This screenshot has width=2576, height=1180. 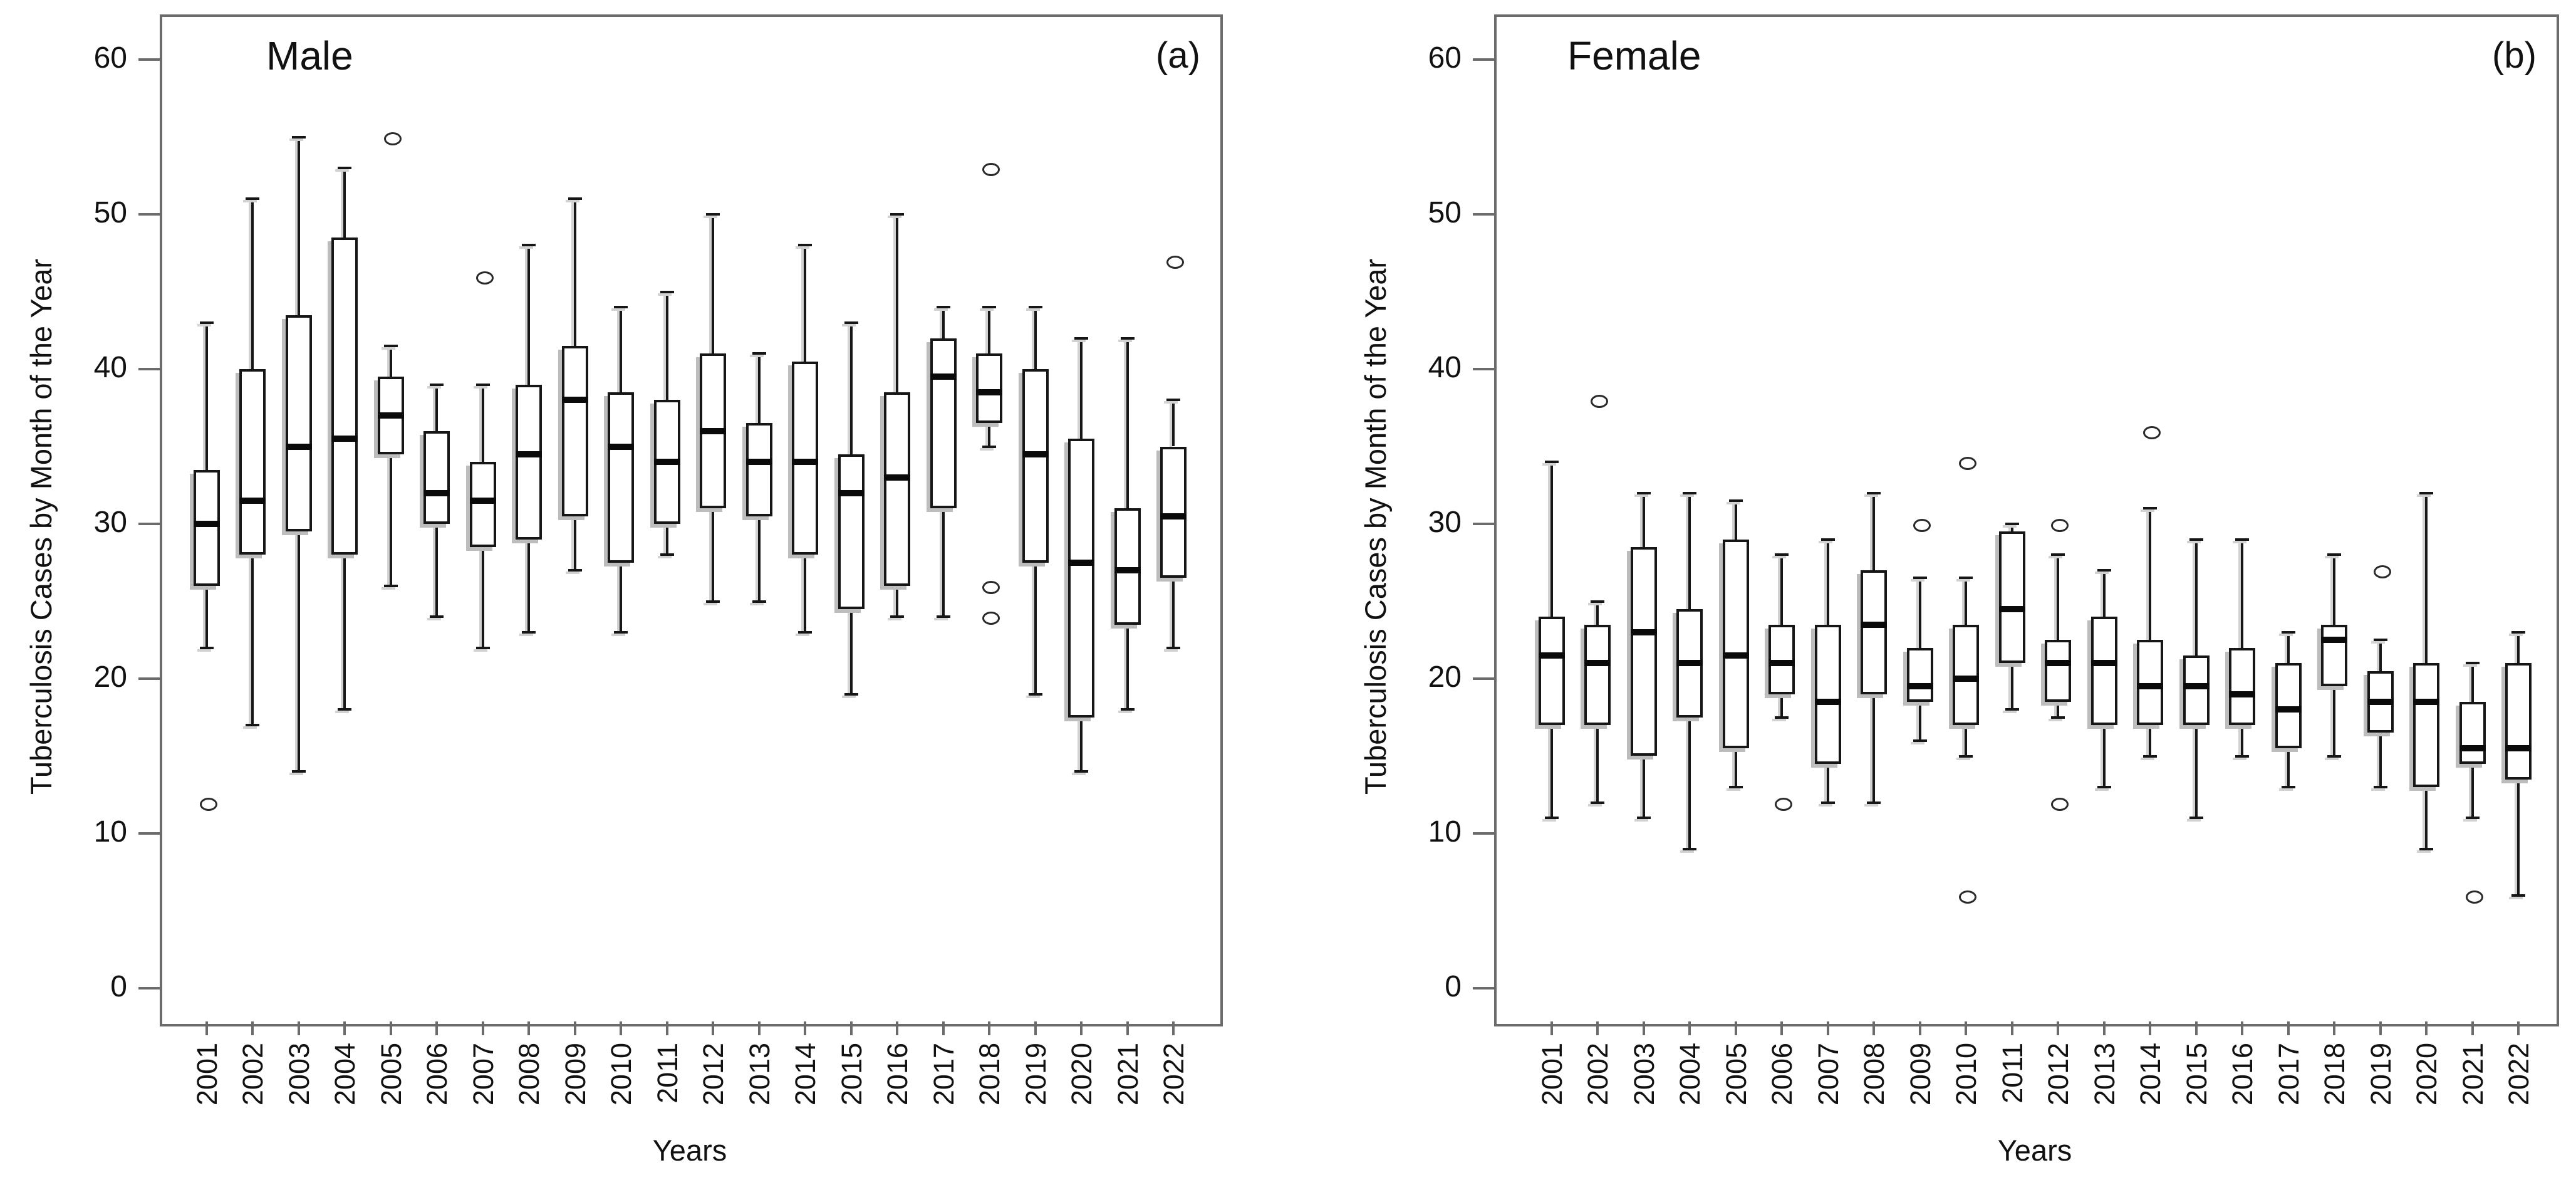 What do you see at coordinates (1445, 212) in the screenshot?
I see `y-tick-label: 50` at bounding box center [1445, 212].